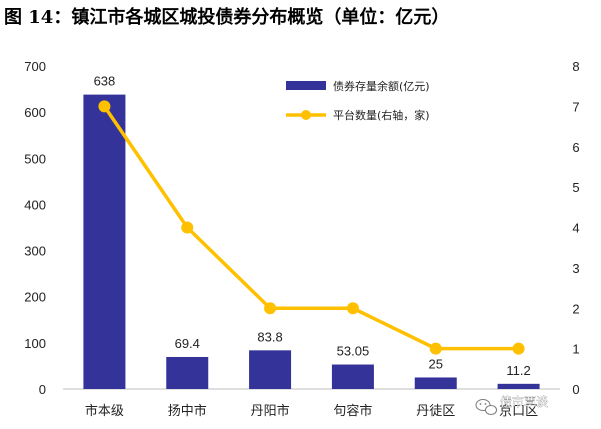 This screenshot has width=601, height=429. I want to click on right-axis-tick-label: 3, so click(575, 268).